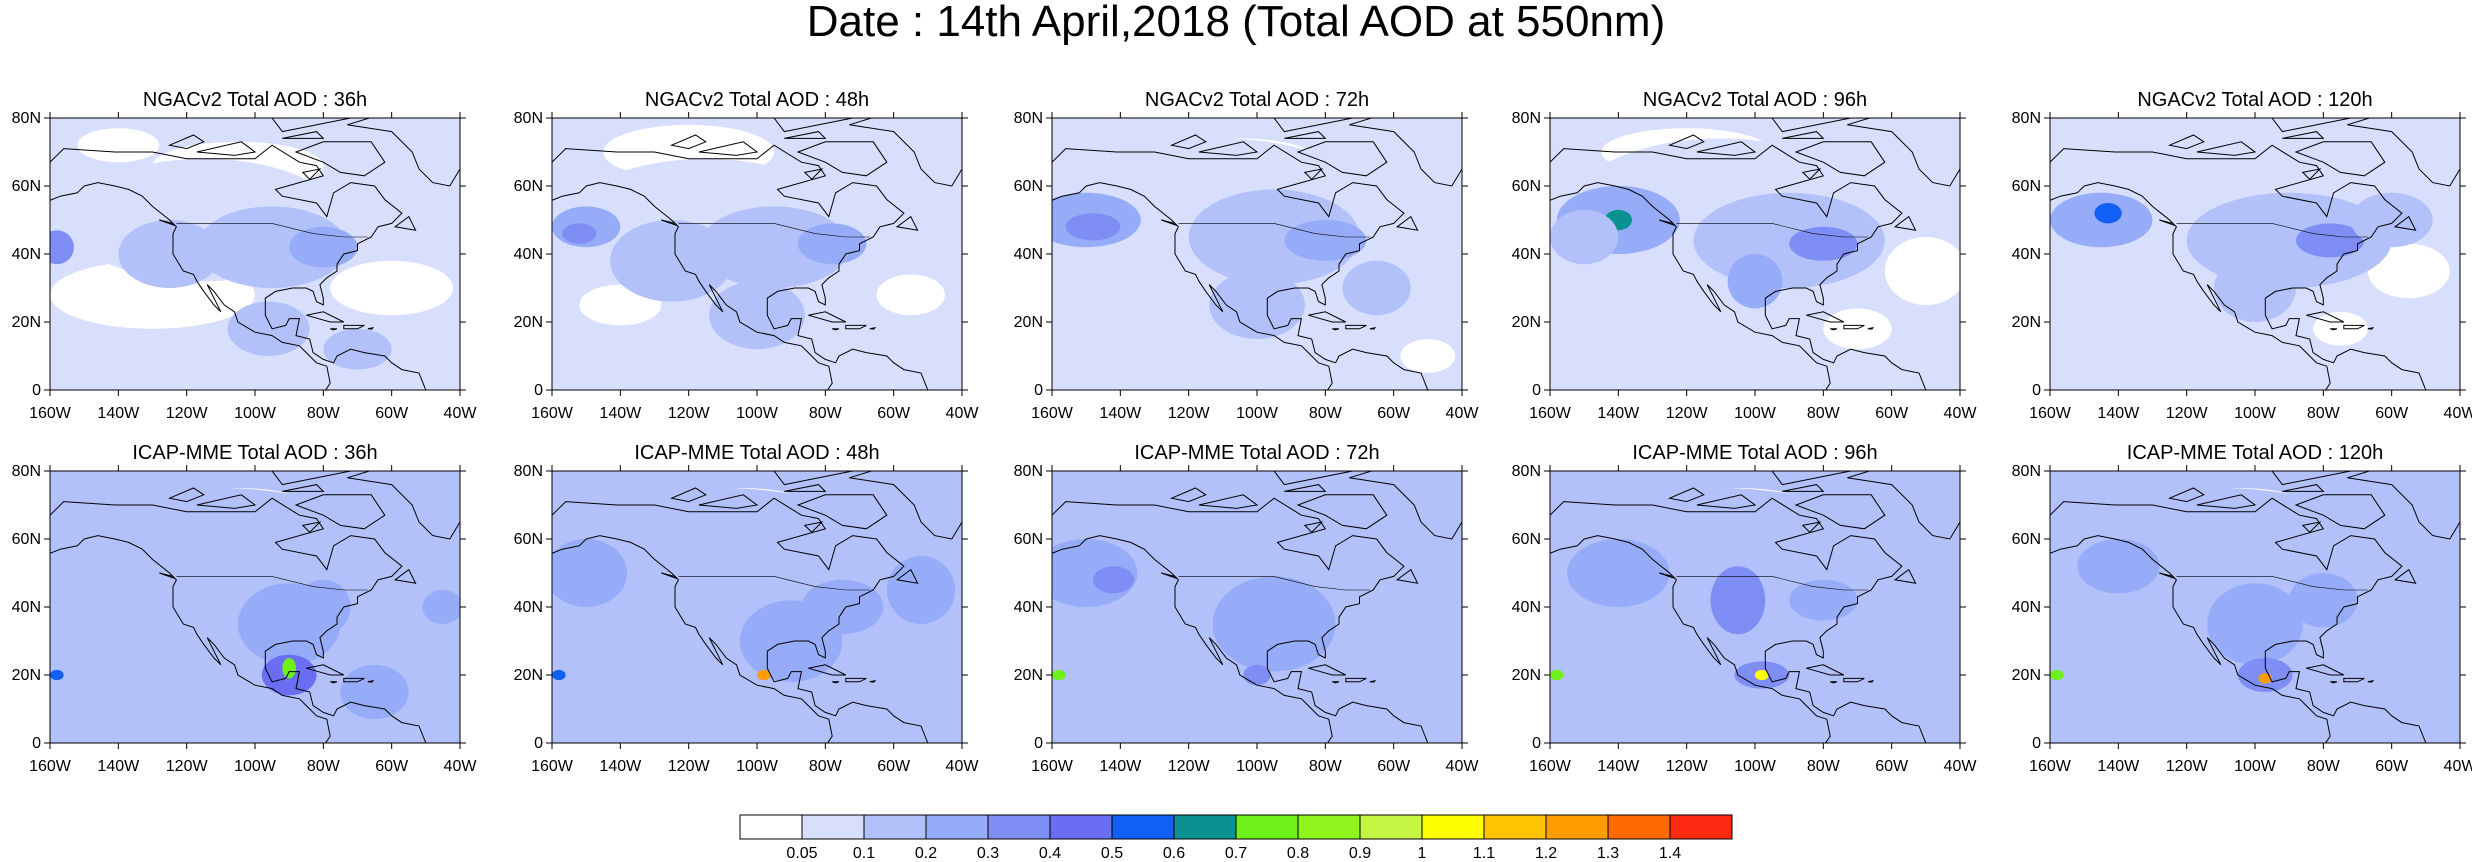 The image size is (2472, 862). Describe the element at coordinates (255, 766) in the screenshot. I see `lon-label: 100W` at that location.